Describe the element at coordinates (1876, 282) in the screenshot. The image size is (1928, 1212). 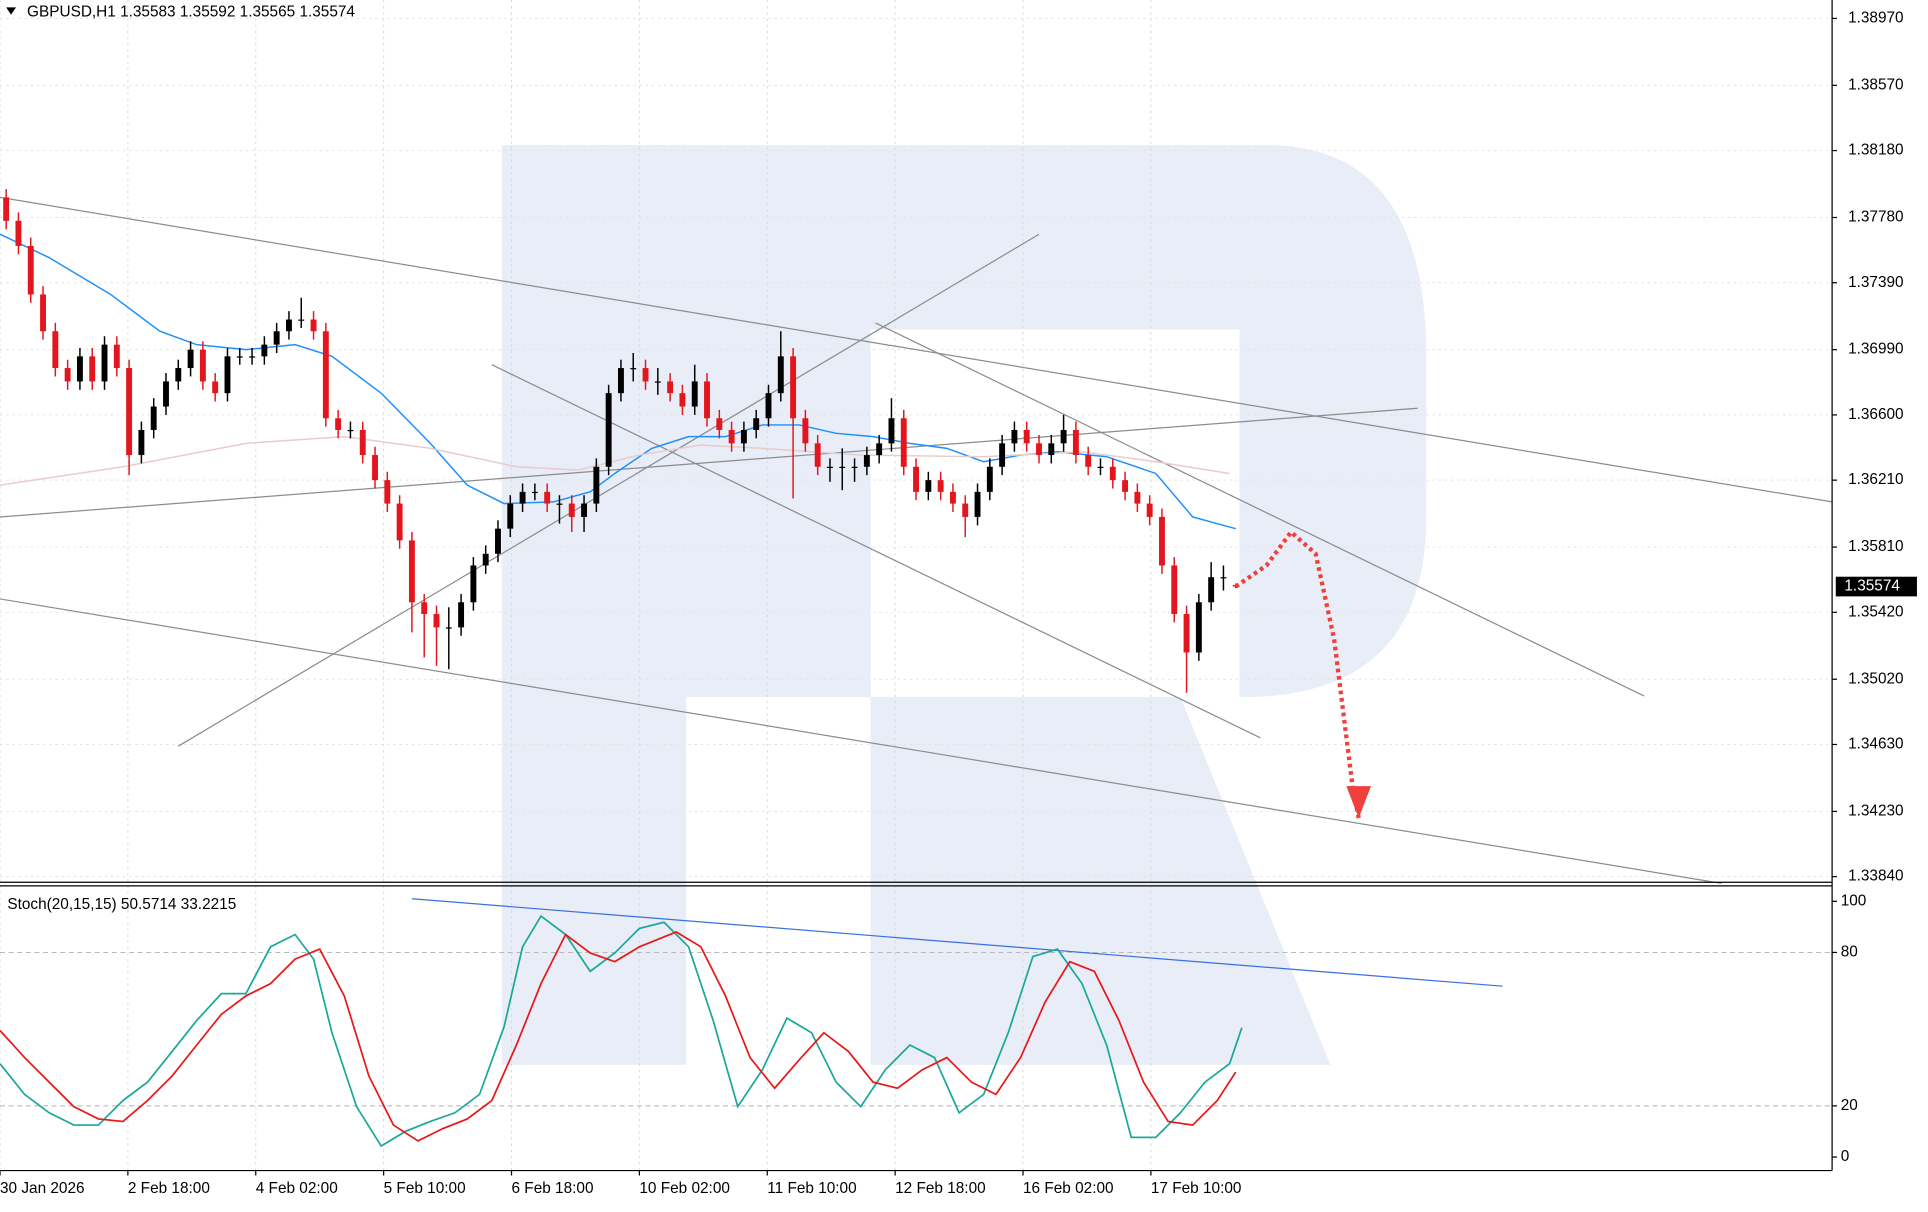
I see `y-tick-label: 1.37390` at that location.